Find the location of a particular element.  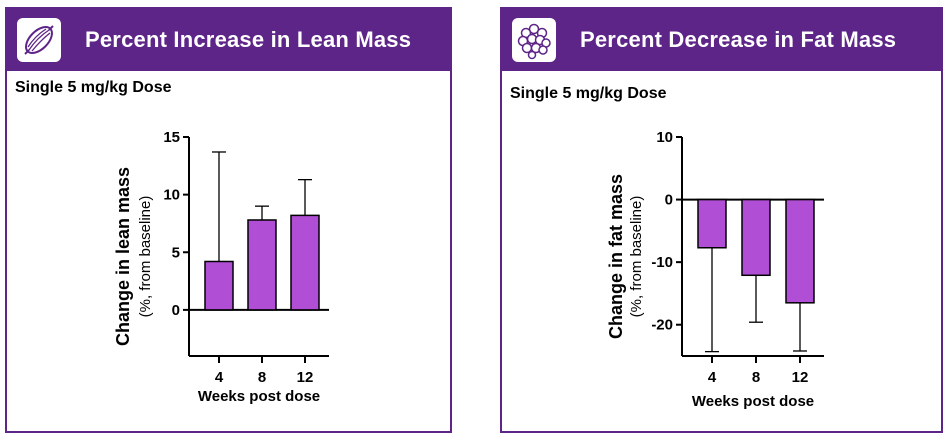

fat-mass-banner: Percent Decrease in Fat Mass is located at coordinates (721, 40).